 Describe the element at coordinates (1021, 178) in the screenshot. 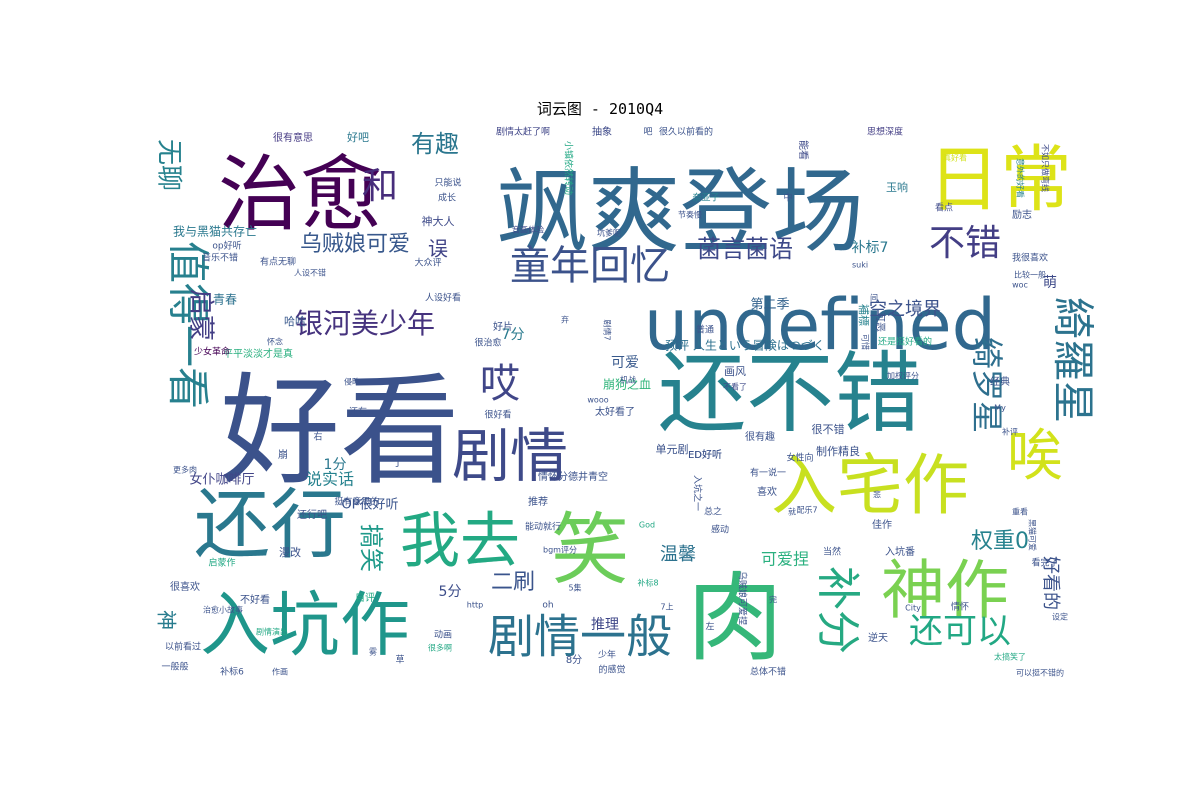

I see `word-78: 意外的好看` at that location.